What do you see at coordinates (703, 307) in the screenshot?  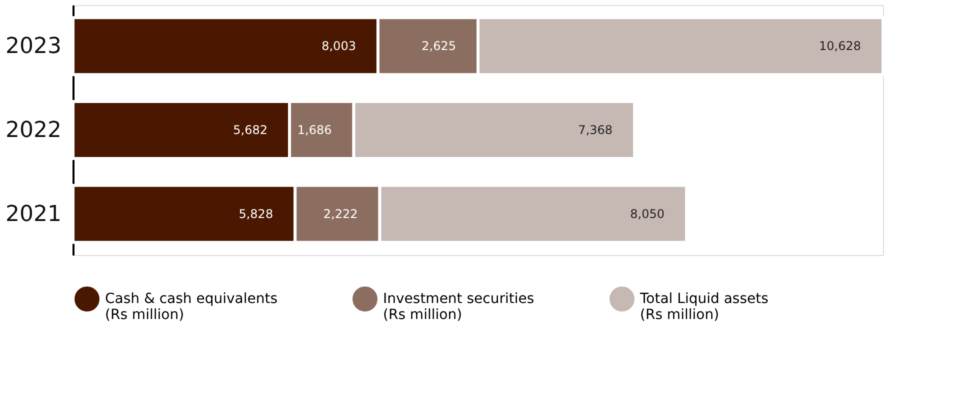 I see `legend-label: Total Liquid assets (Rs million)` at bounding box center [703, 307].